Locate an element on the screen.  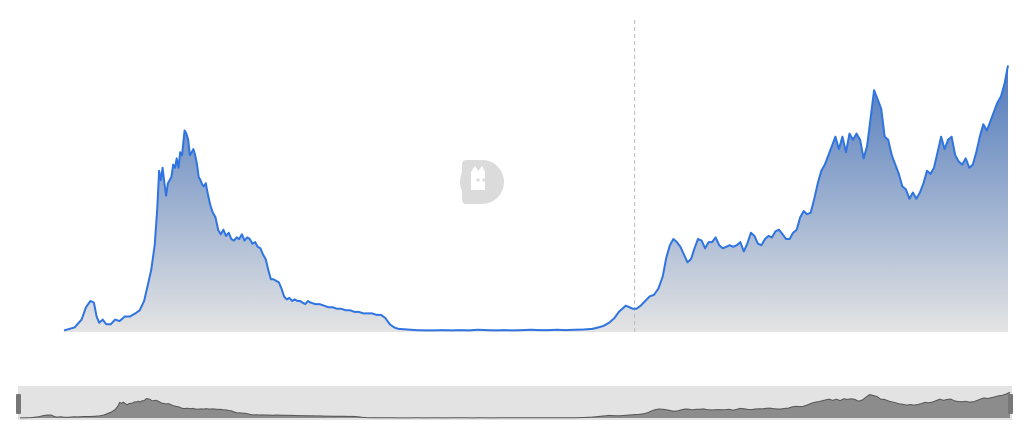
navigator-right-handle is located at coordinates (1010, 404).